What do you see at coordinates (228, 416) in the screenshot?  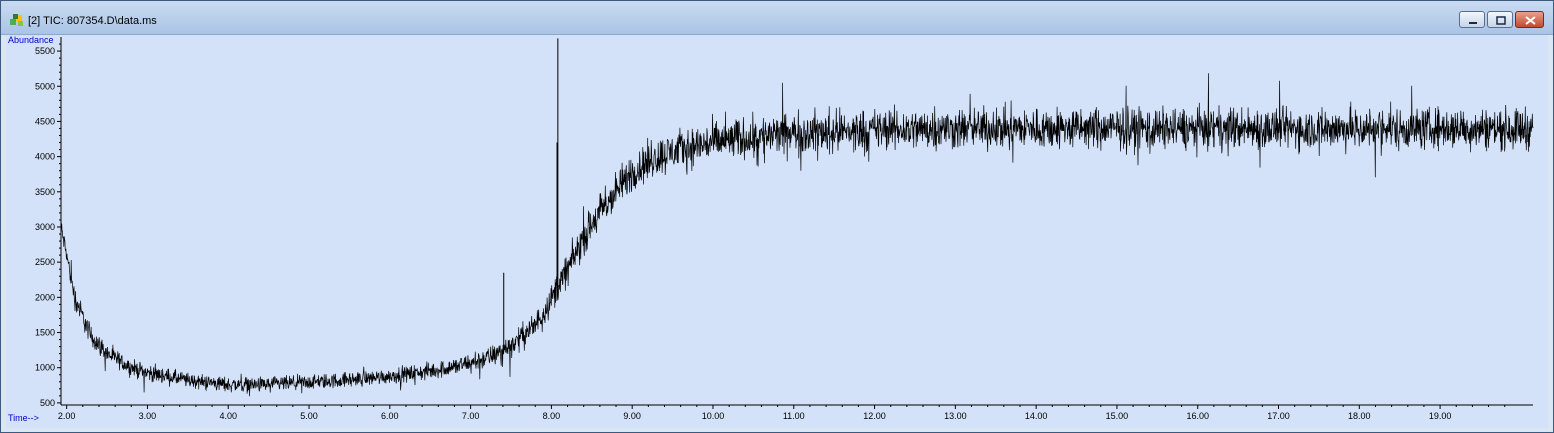 I see `x-tick-label: 4.00` at bounding box center [228, 416].